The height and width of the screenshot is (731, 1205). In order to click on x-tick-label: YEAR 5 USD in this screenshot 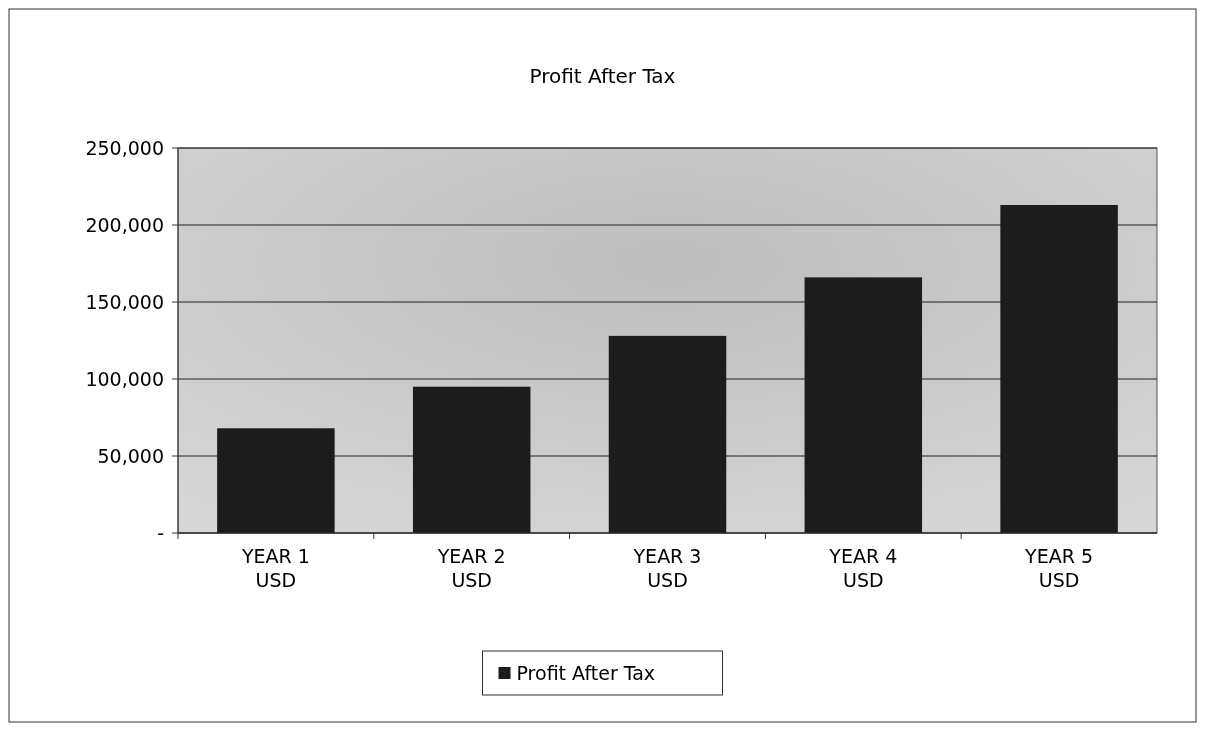, I will do `click(1059, 568)`.